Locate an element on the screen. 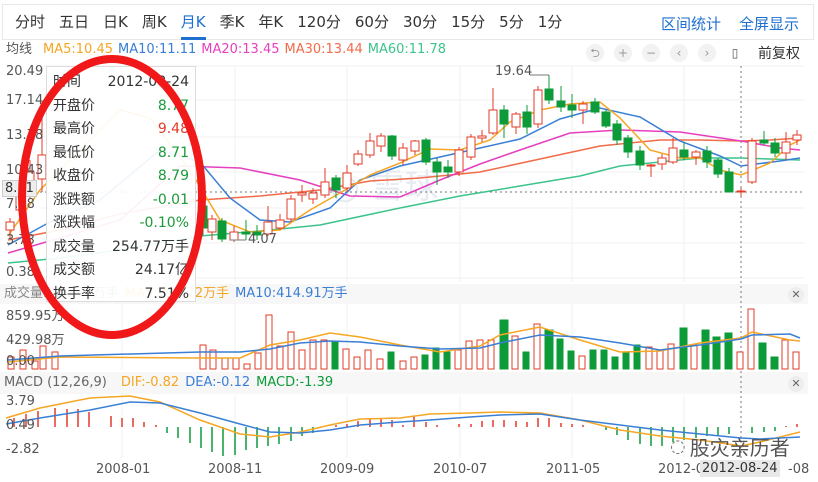  ma60-value: MA60:11.78 is located at coordinates (406, 49).